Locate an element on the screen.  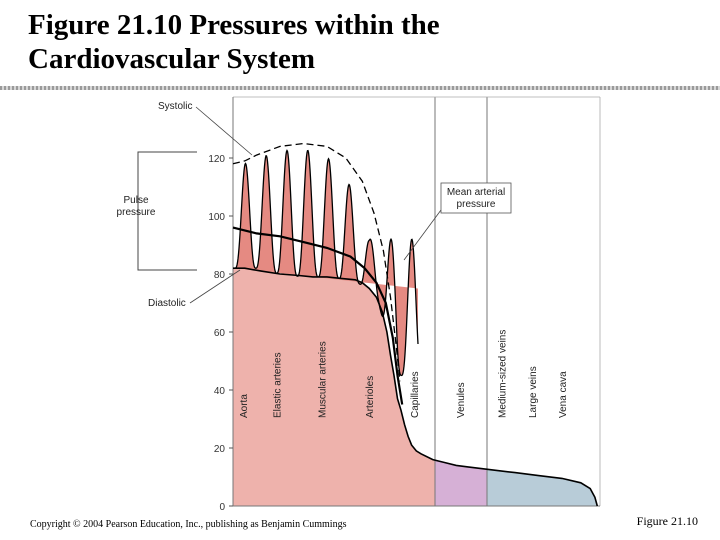
pulse-pressure-label-line1: Pulse is located at coordinates (135, 200).